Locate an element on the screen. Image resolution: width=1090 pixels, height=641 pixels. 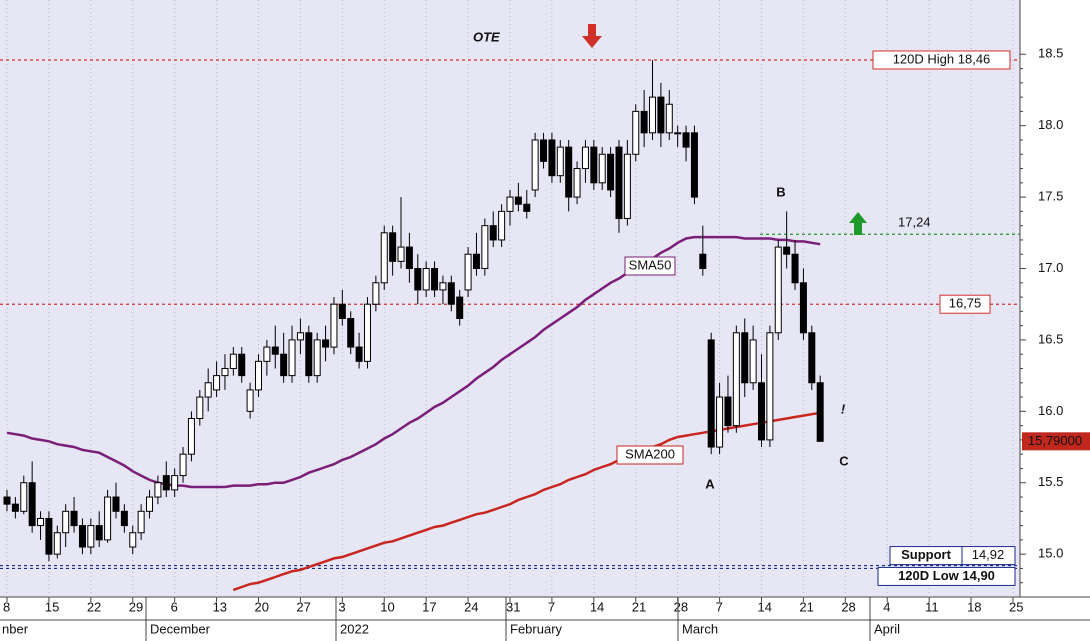
y-tick-label: 17.5 is located at coordinates (1050, 196).